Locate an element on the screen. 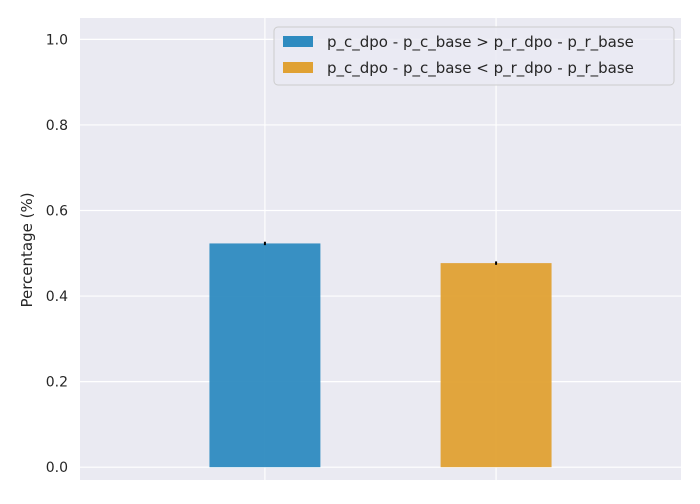 The image size is (700, 504). y-tick-label: 0.6 is located at coordinates (57, 212).